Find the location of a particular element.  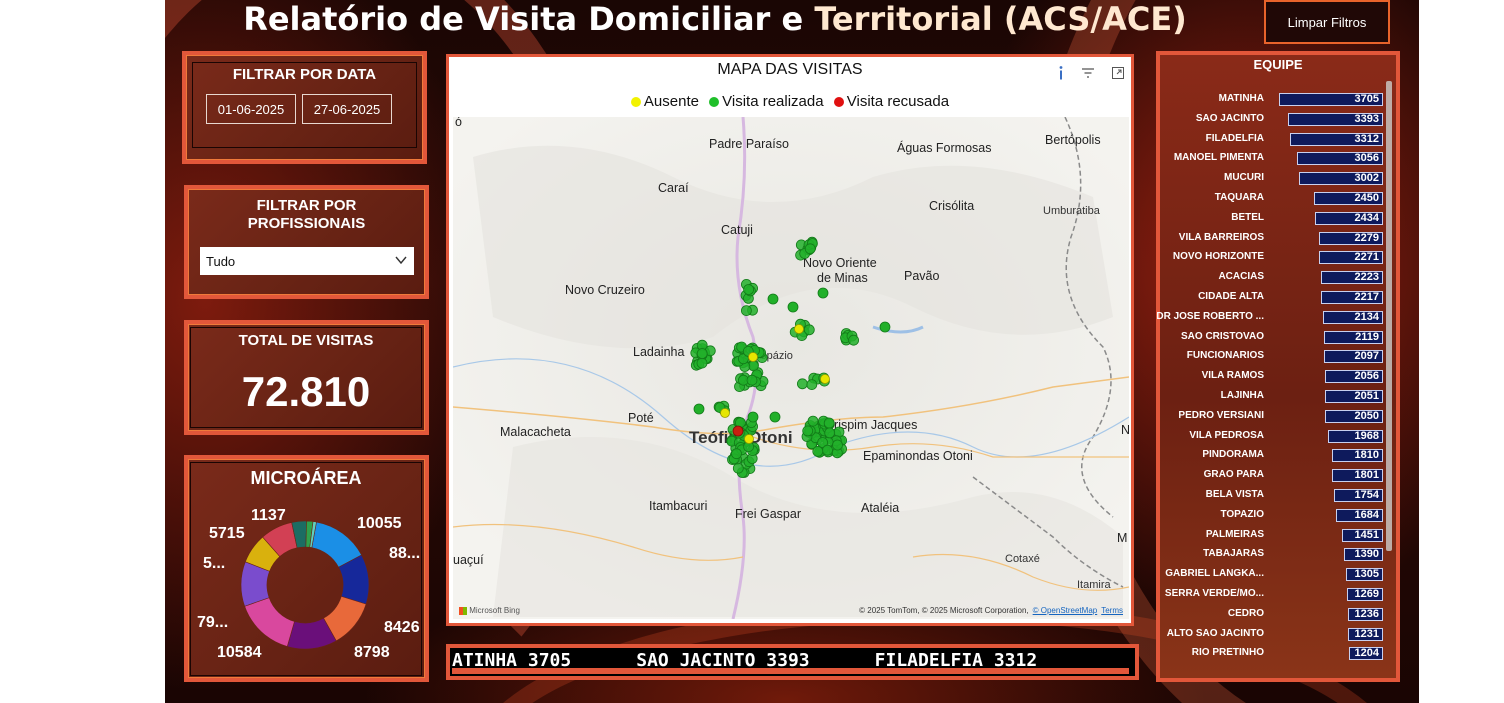

focus-mode-icon is located at coordinates (1118, 73).